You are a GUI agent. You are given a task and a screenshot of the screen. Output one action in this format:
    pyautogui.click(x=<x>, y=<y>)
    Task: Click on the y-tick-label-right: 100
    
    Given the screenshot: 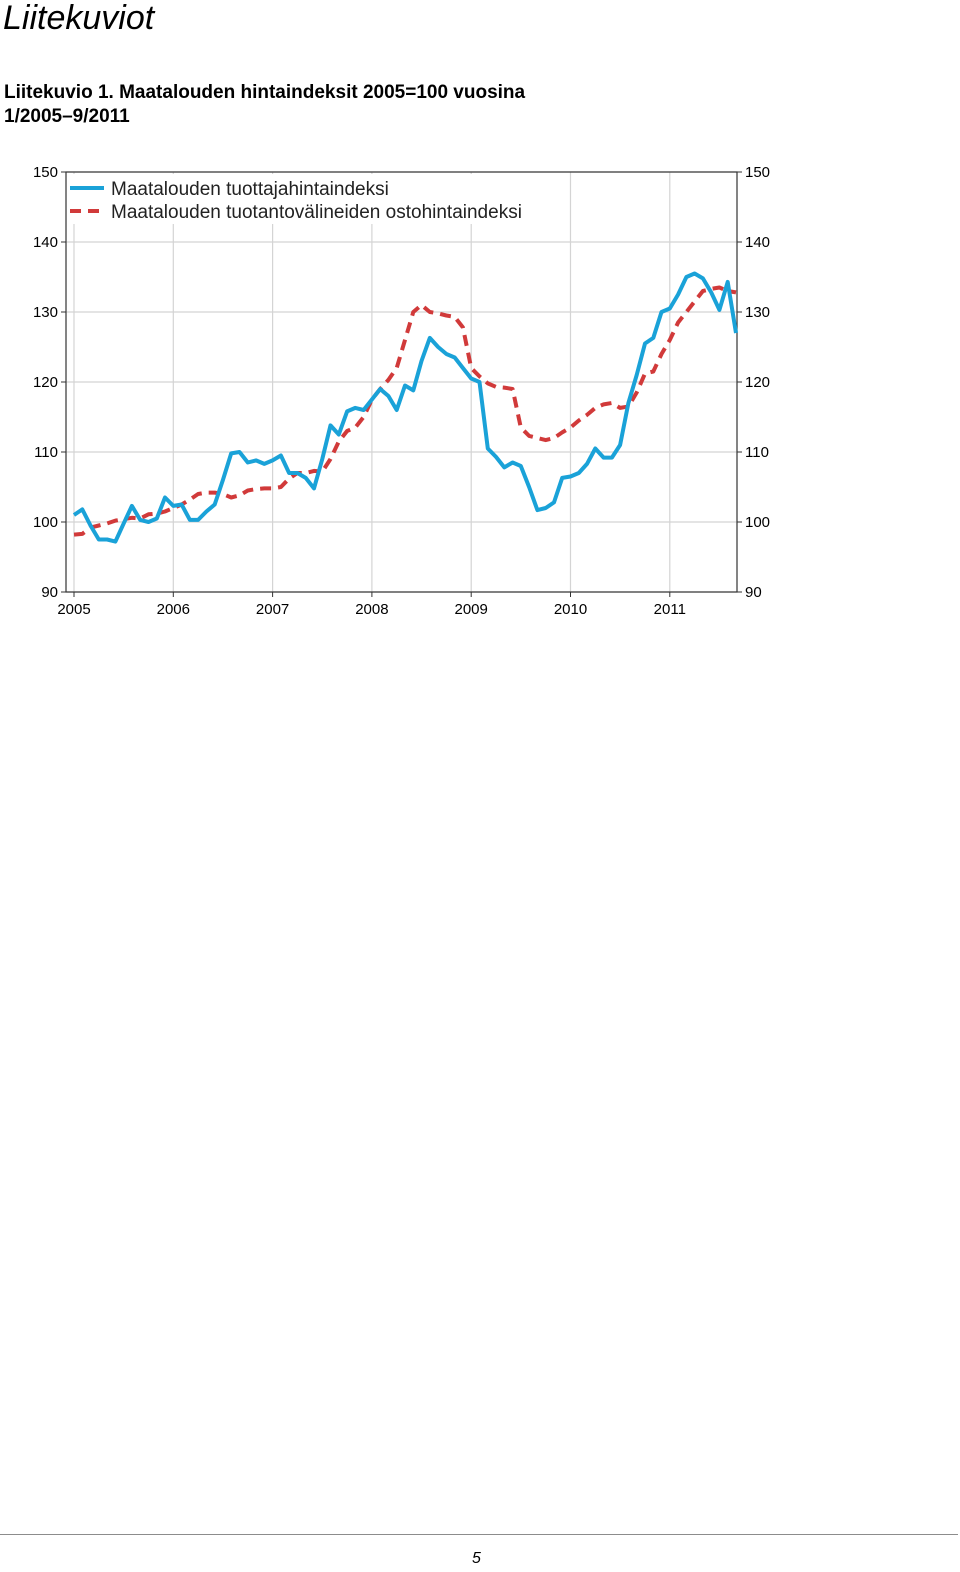 What is the action you would take?
    pyautogui.click(x=757, y=522)
    